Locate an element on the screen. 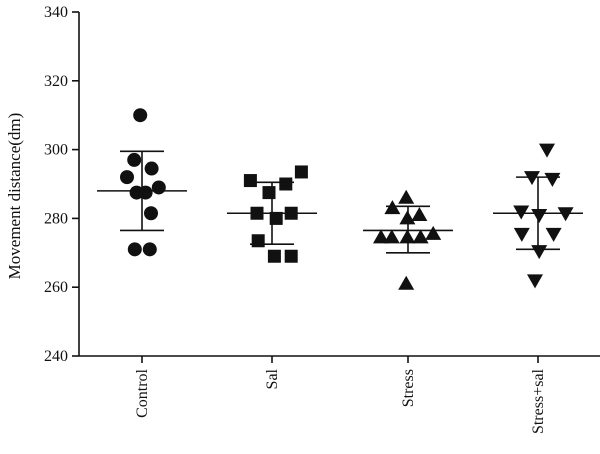 Image resolution: width=600 pixels, height=454 pixels. series-stress-sal is located at coordinates (538, 216).